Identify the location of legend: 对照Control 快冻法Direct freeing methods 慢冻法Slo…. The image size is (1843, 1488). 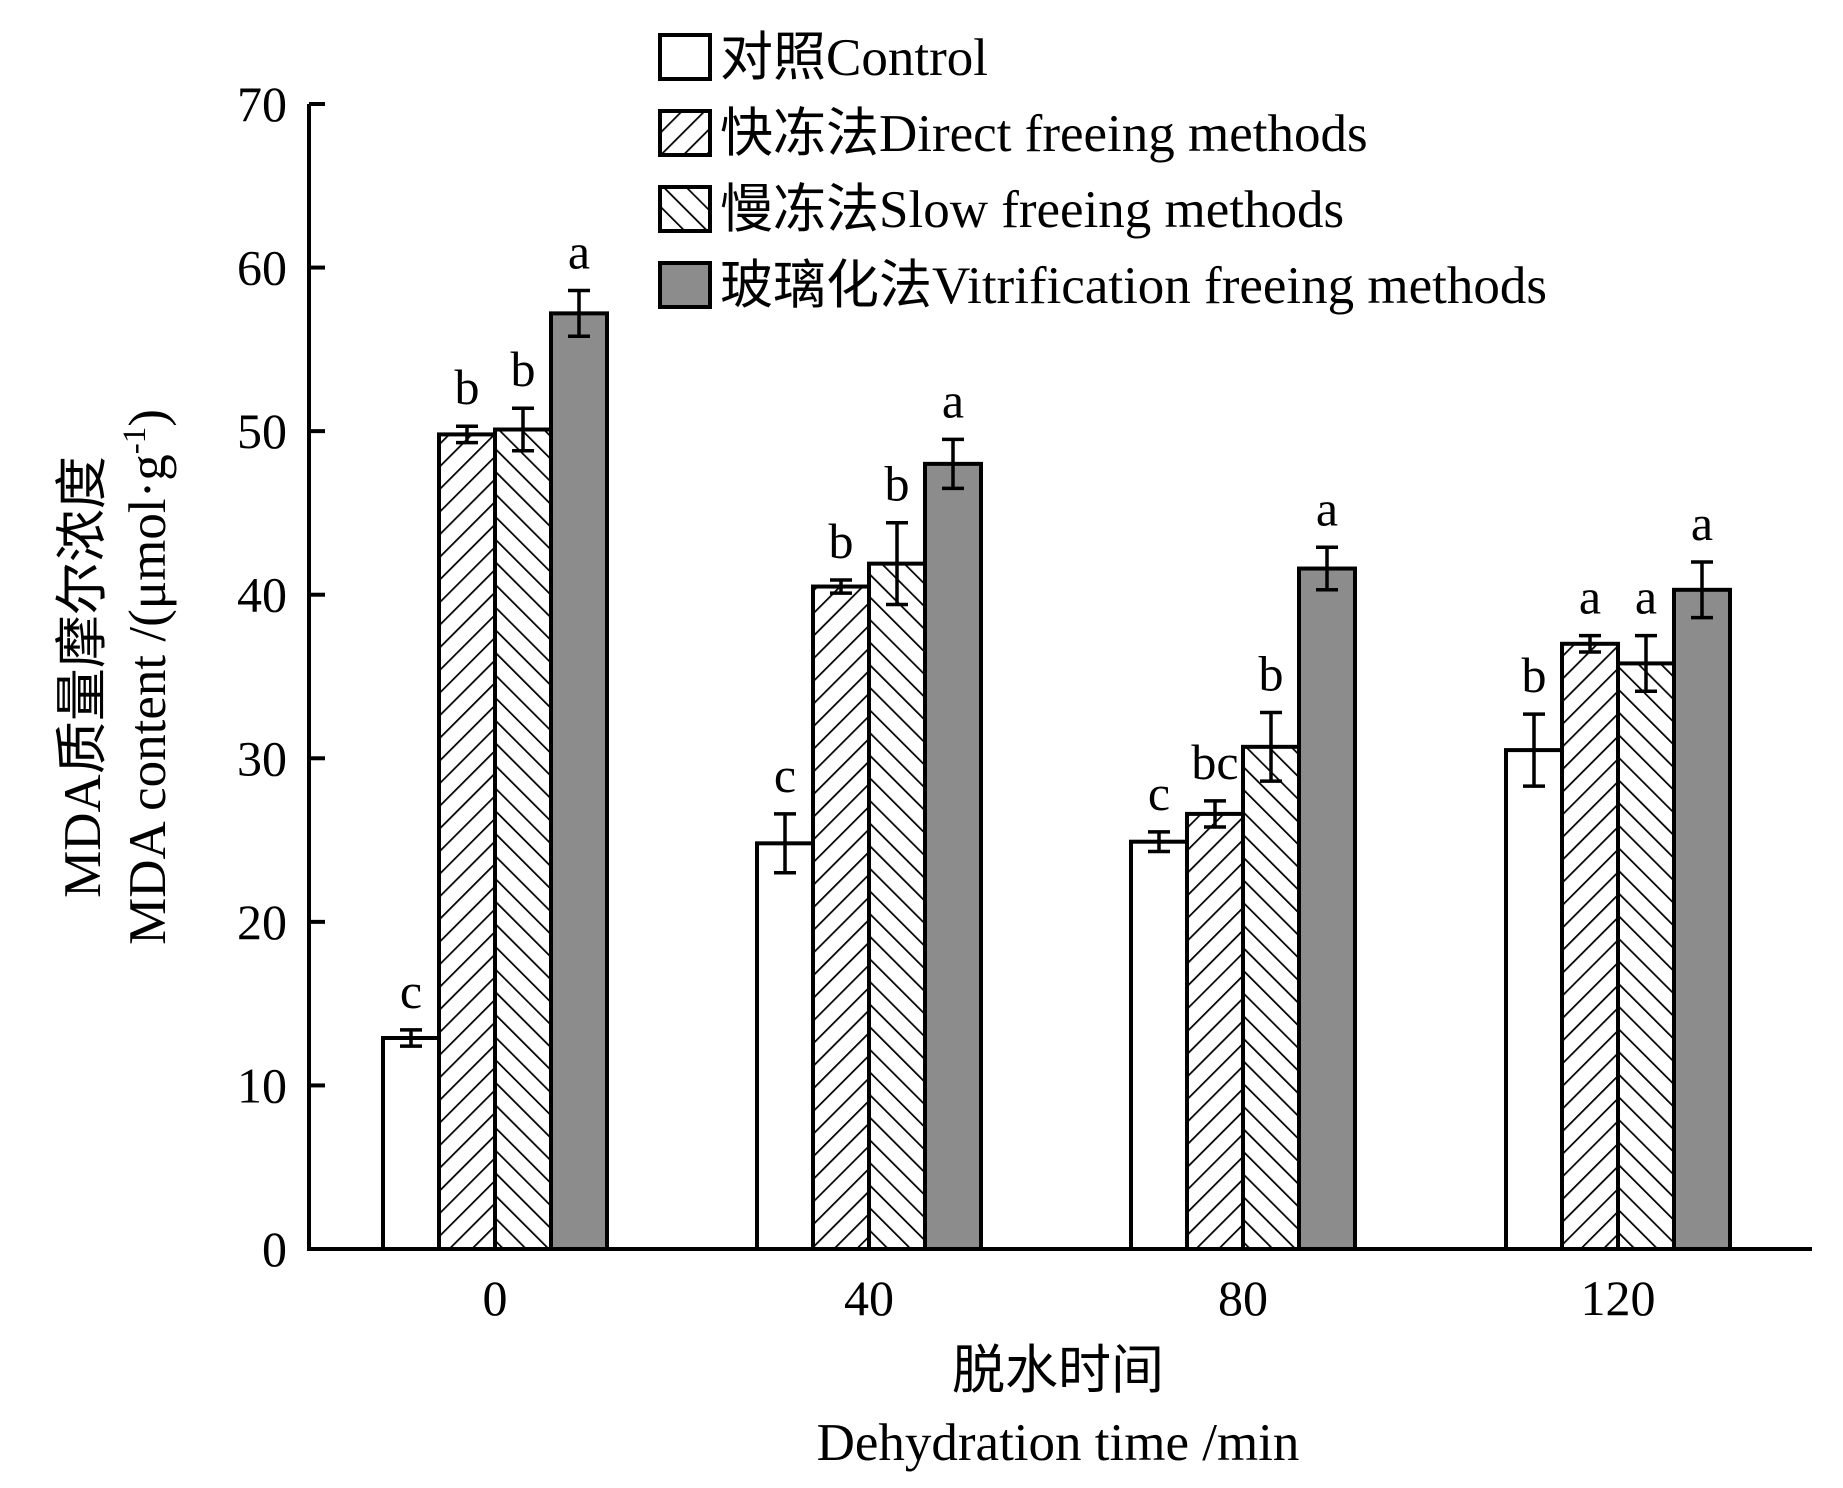
(1102, 172).